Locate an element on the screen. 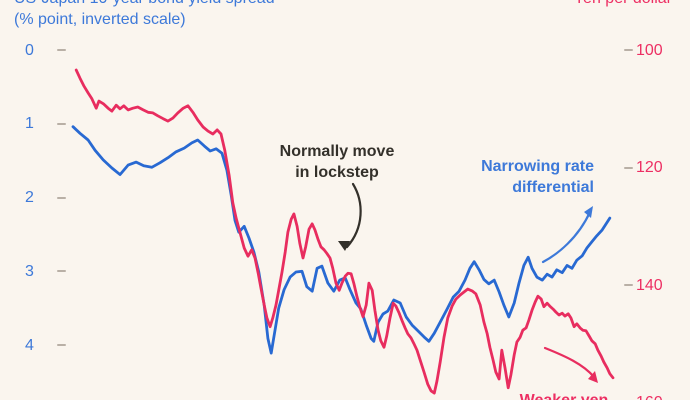 The height and width of the screenshot is (400, 690). annotation-lockstep: Normally move in lockstep is located at coordinates (337, 162).